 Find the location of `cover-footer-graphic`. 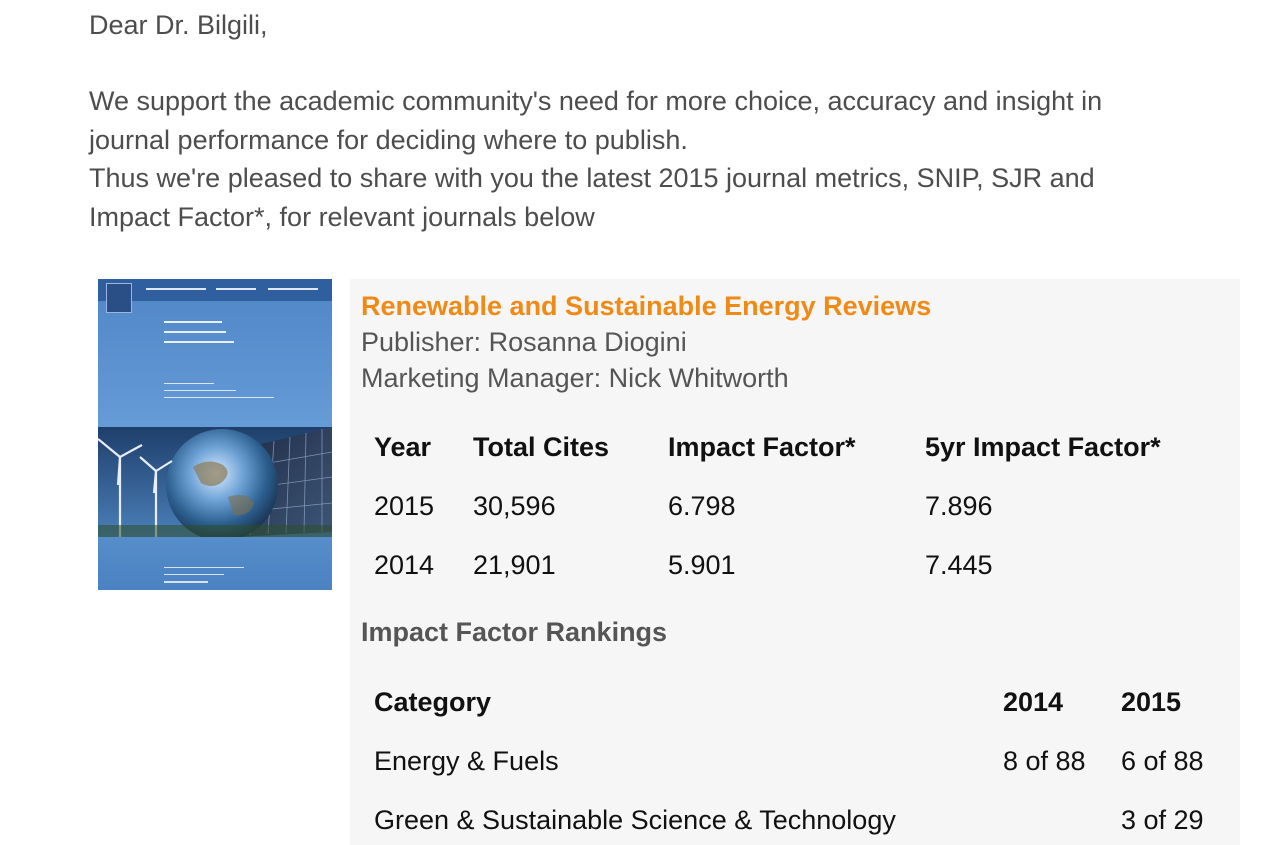

cover-footer-graphic is located at coordinates (204, 578).